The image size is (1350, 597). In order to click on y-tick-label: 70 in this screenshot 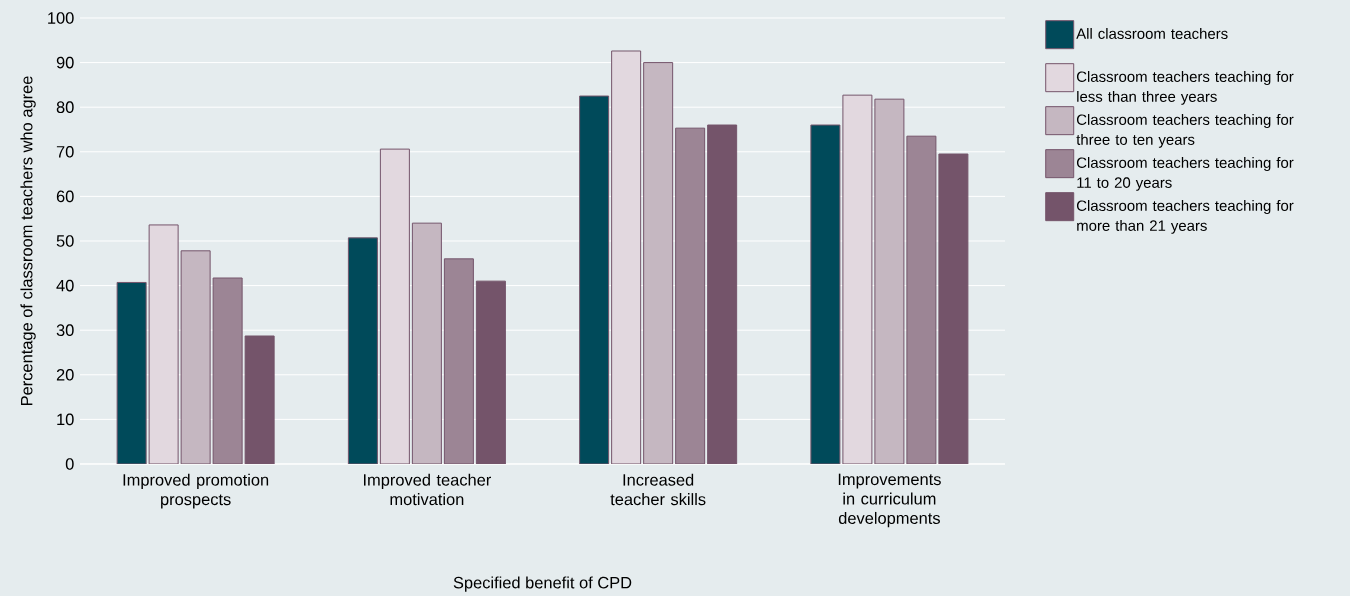, I will do `click(65, 151)`.